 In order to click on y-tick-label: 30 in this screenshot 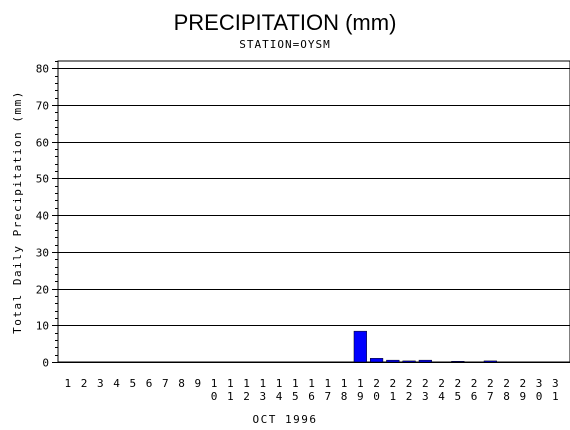, I will do `click(42, 253)`.